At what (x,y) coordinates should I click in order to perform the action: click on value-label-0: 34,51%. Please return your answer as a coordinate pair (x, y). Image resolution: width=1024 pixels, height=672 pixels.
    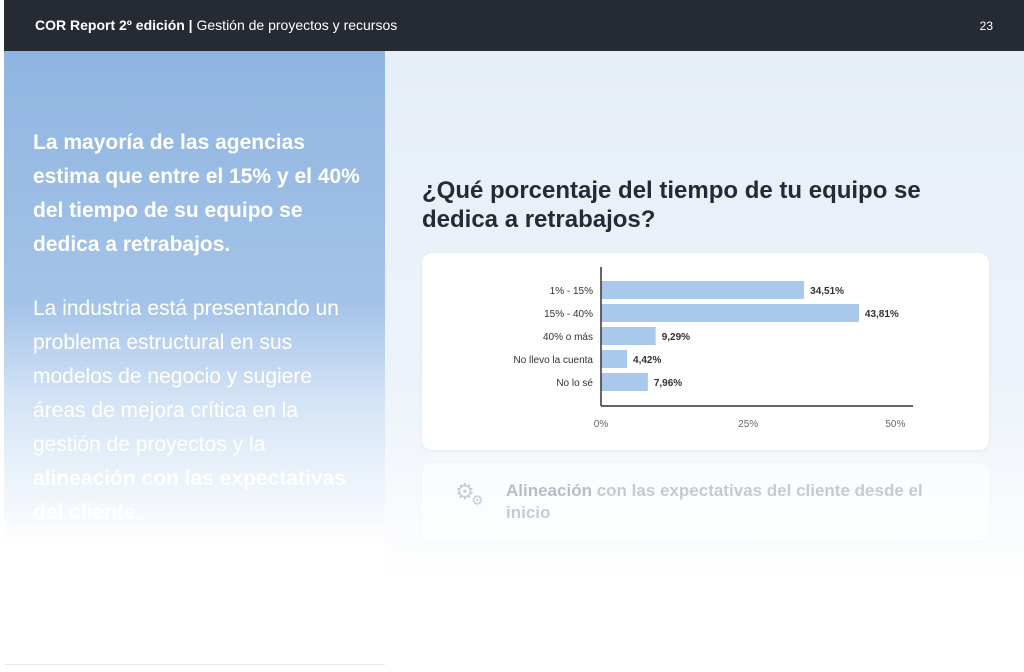
    Looking at the image, I should click on (827, 291).